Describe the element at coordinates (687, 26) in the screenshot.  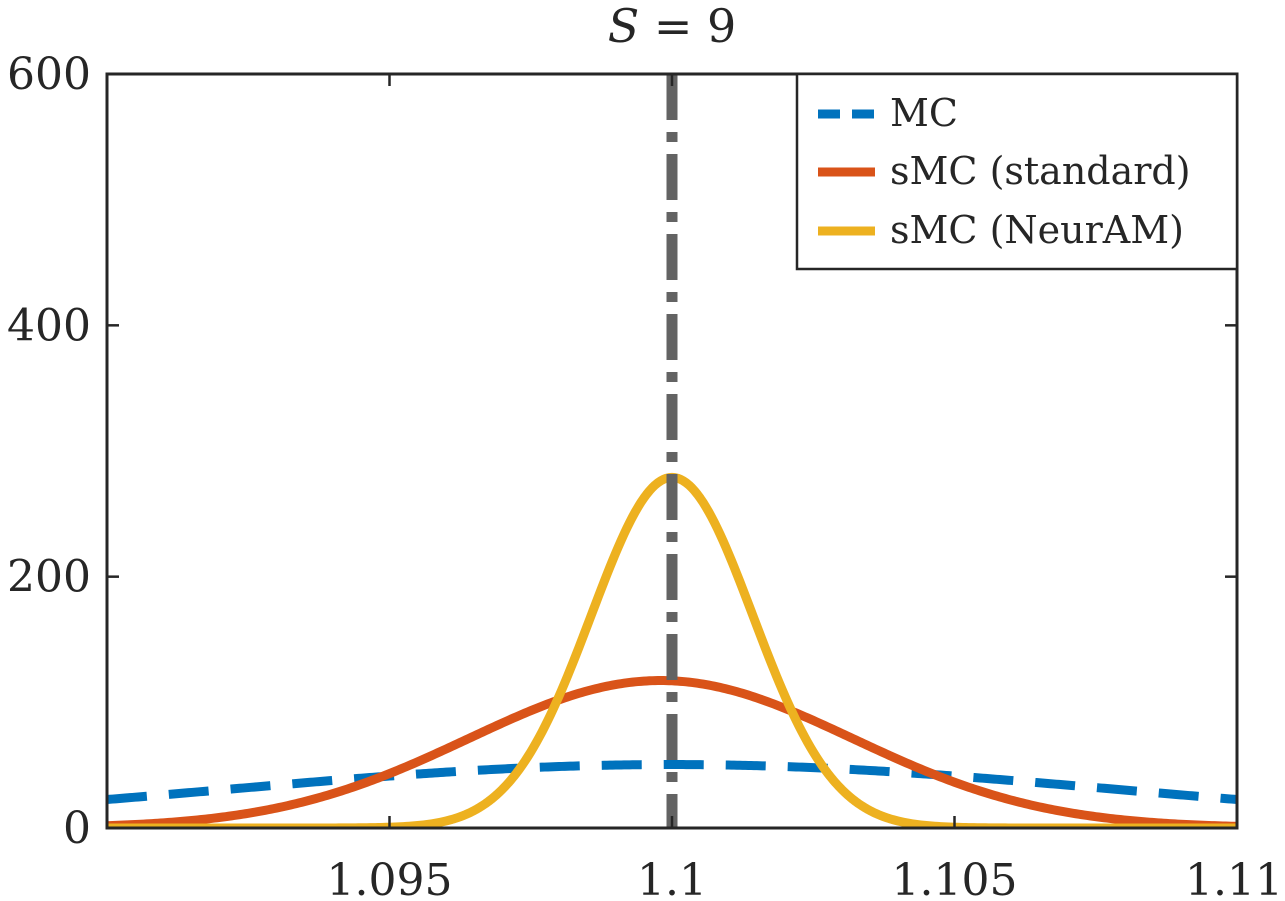
I see `chart-title-rest: = 9` at that location.